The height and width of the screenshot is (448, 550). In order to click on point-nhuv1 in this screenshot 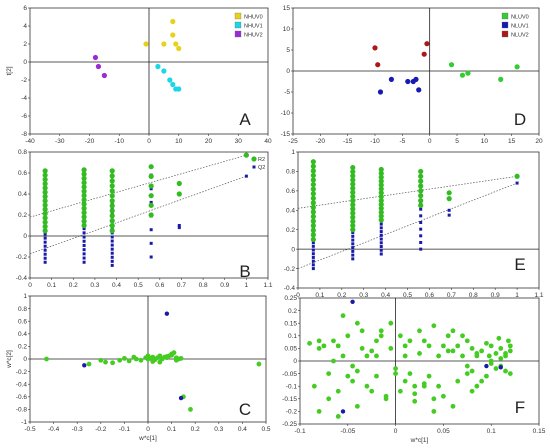, I will do `click(158, 66)`.